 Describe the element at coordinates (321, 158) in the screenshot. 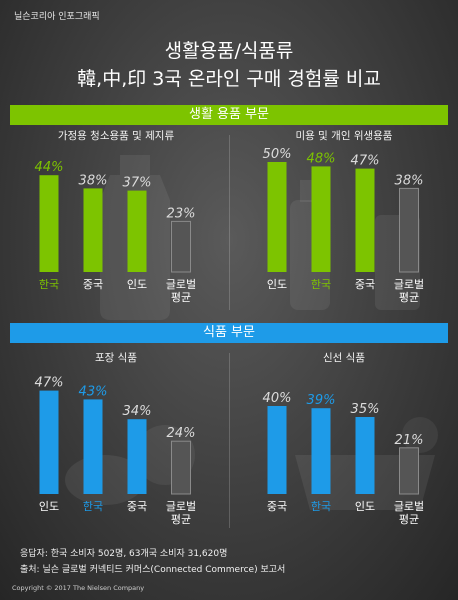

I see `value-label-1: 48%` at that location.